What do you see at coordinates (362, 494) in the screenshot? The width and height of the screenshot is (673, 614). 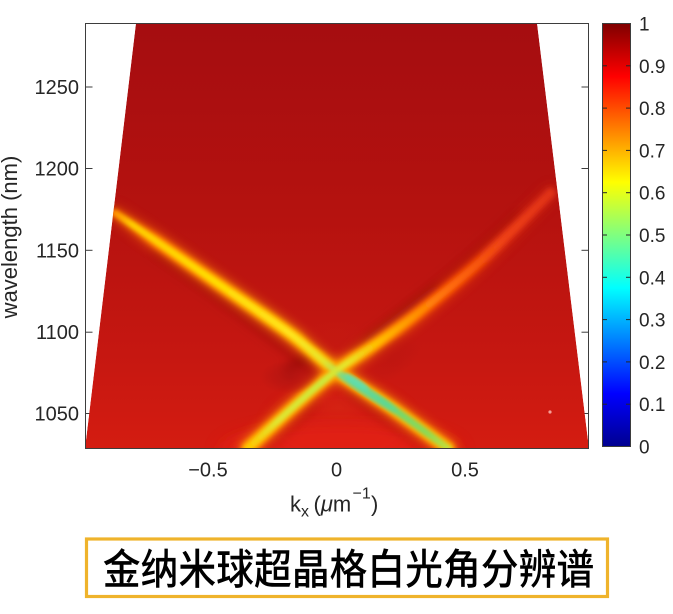 I see `svg-text: −1` at bounding box center [362, 494].